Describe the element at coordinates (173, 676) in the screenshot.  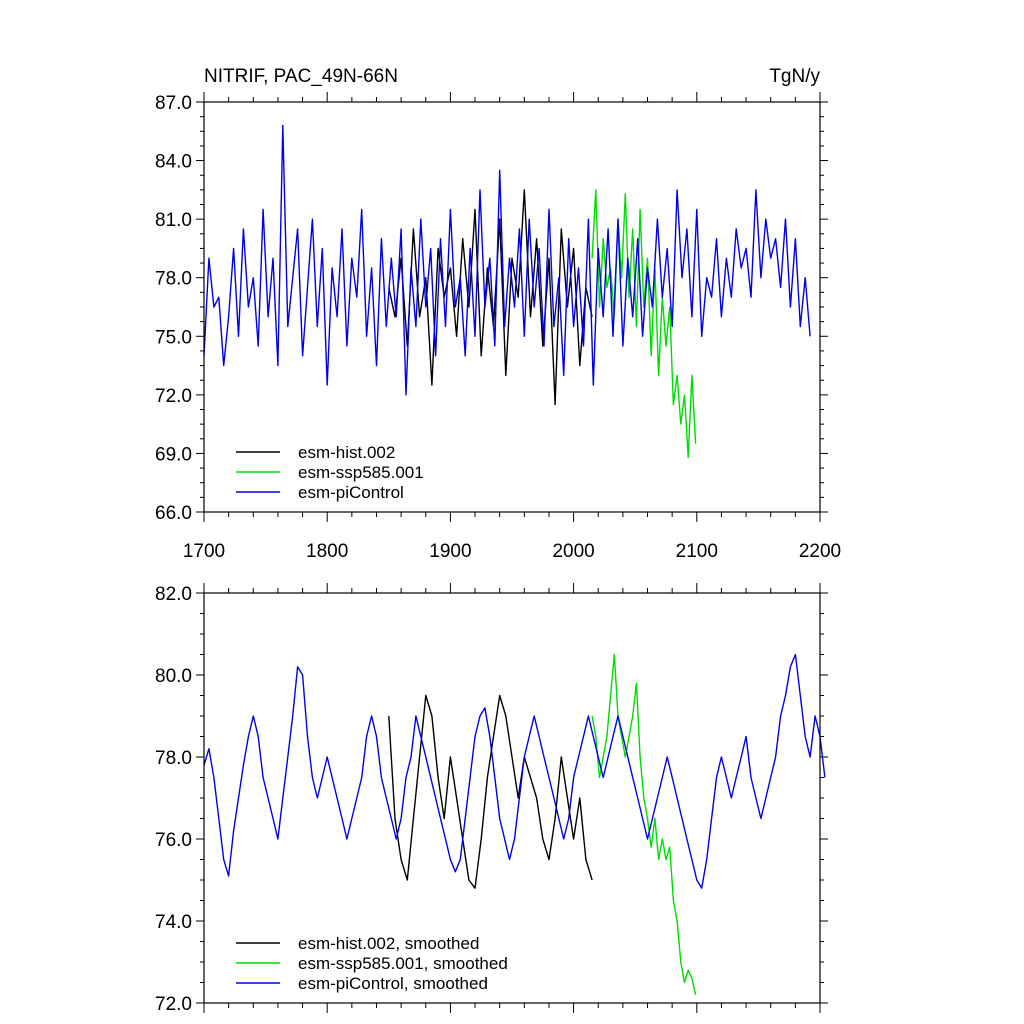
I see `y-tick-label: 80.0` at that location.